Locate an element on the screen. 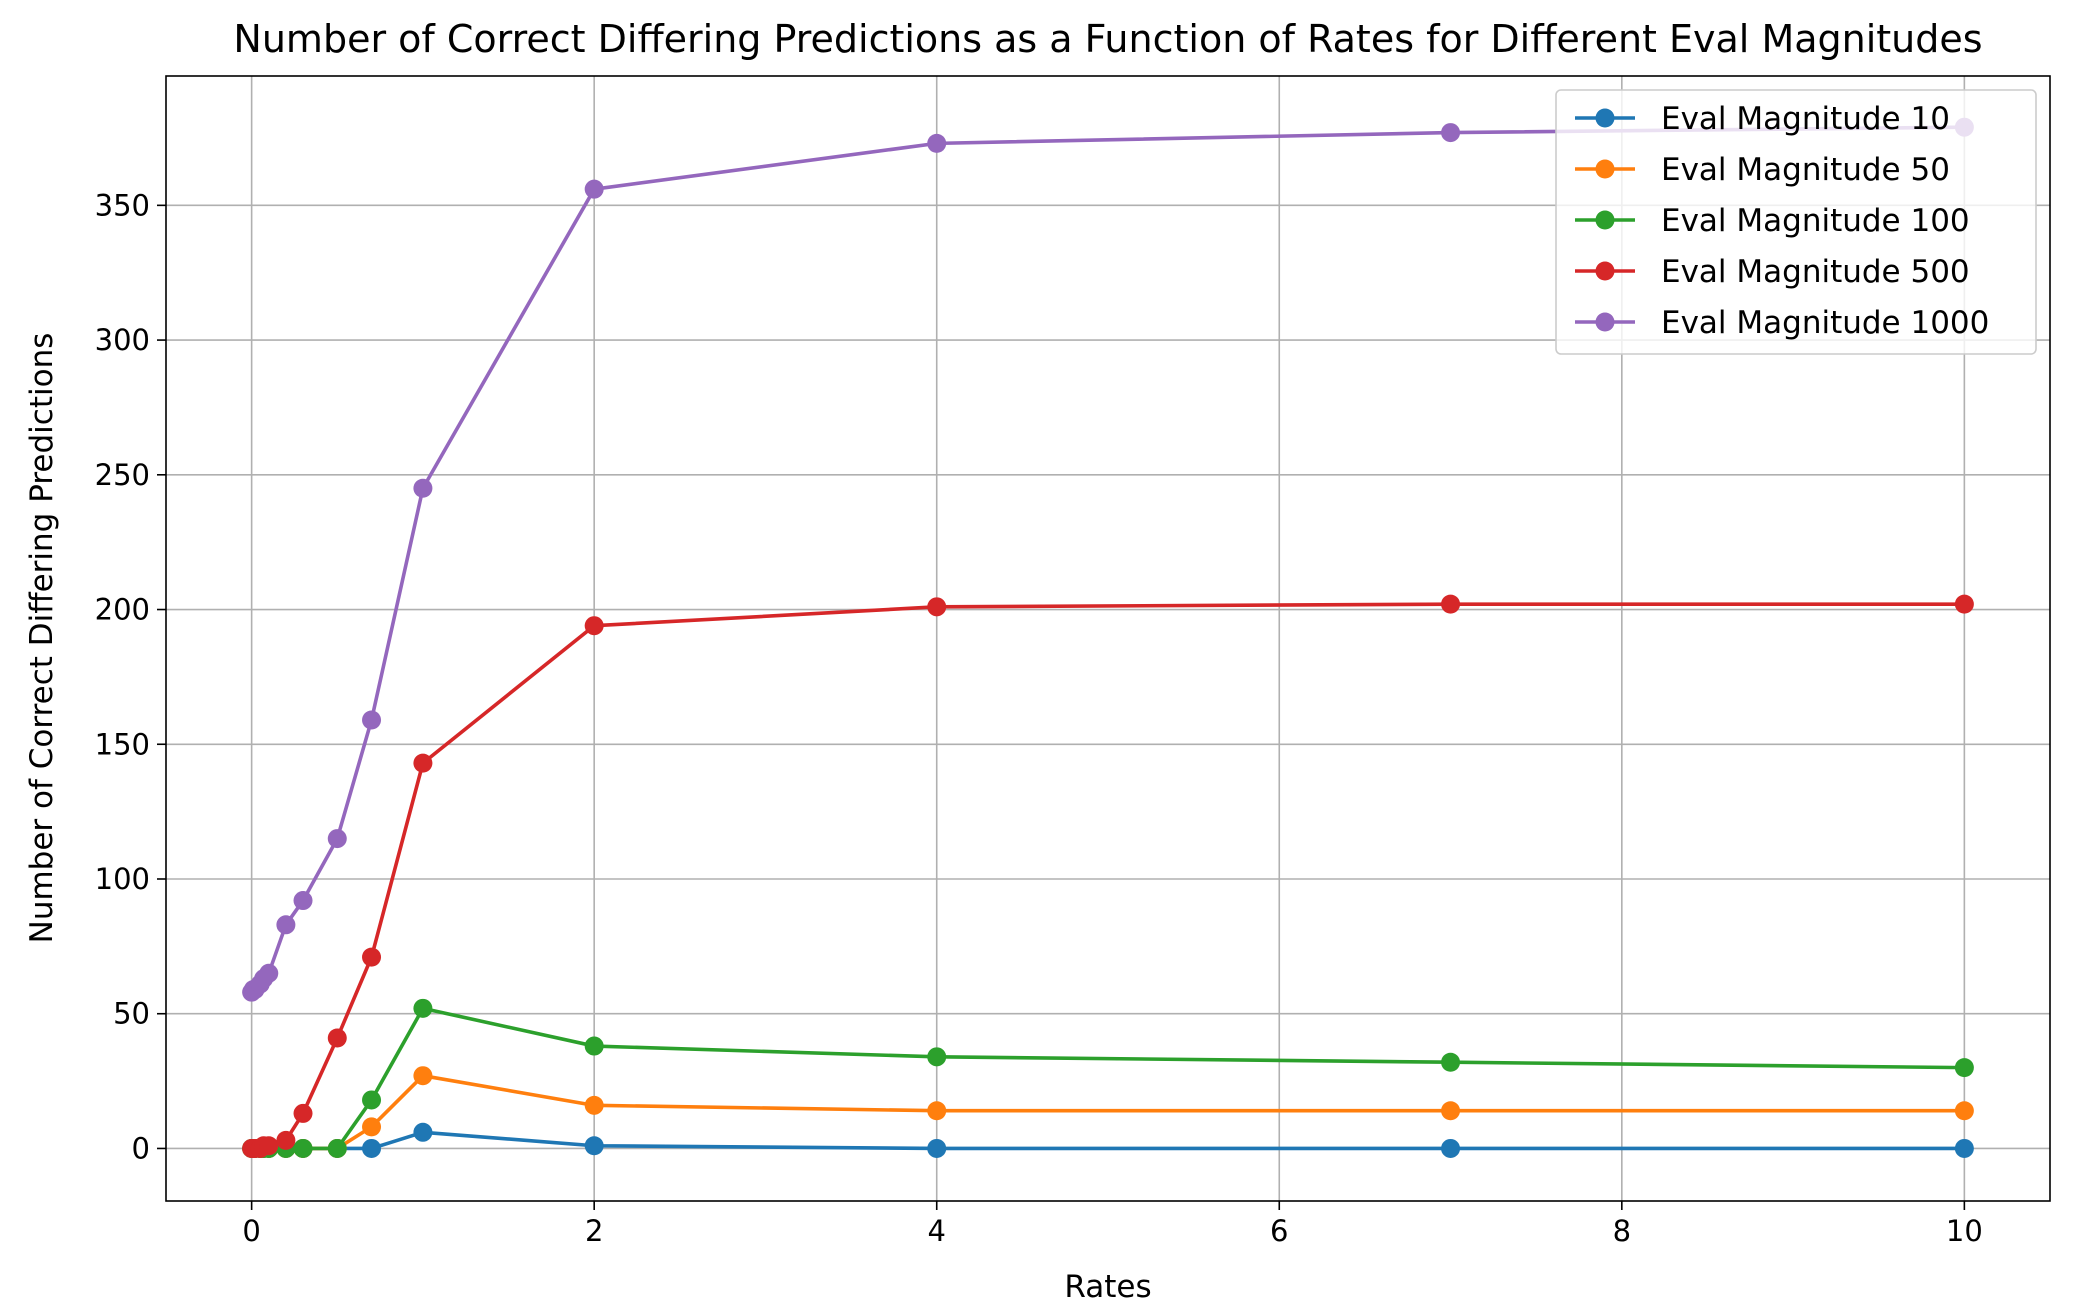 The image size is (2083, 1316). y-tick-label: 150 is located at coordinates (122, 744).